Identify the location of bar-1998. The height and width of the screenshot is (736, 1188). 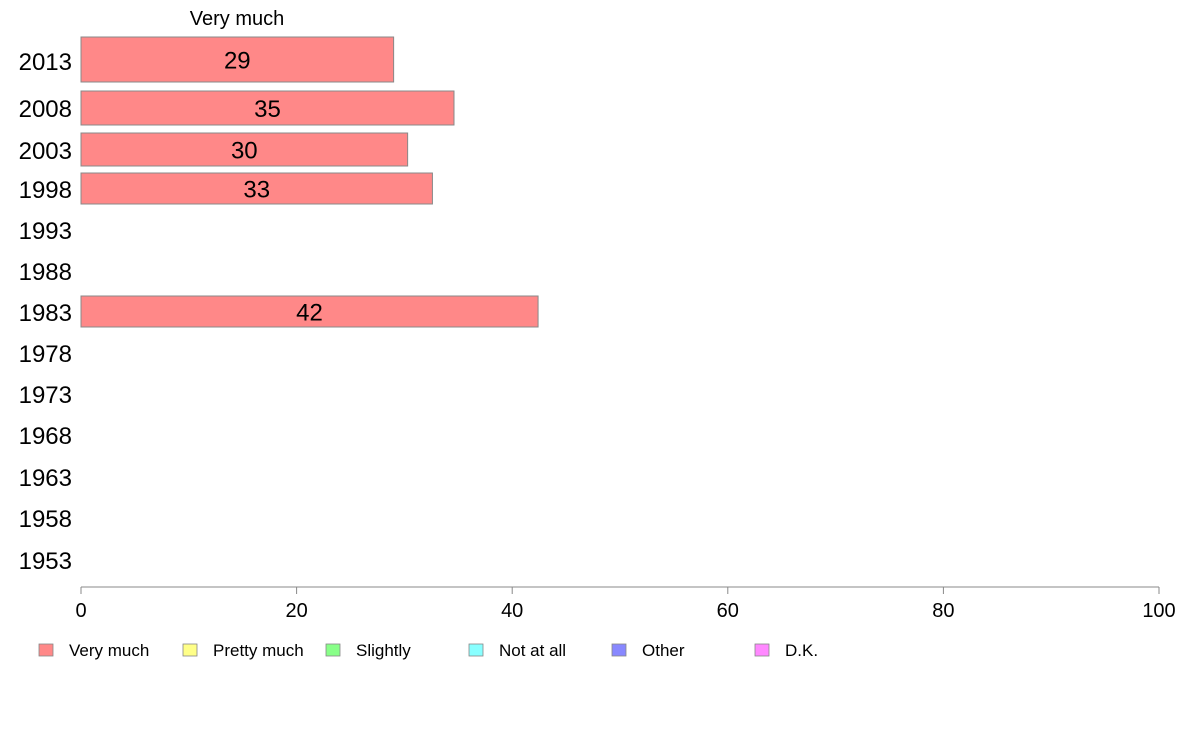
(256, 188).